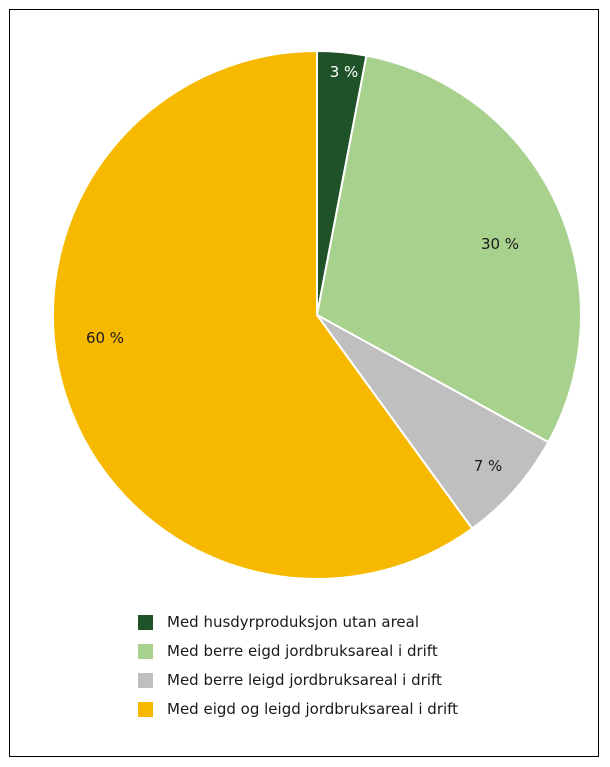 This screenshot has width=610, height=767. Describe the element at coordinates (304, 680) in the screenshot. I see `legend-label: Med berre leigd jordbruksareal i drift` at that location.